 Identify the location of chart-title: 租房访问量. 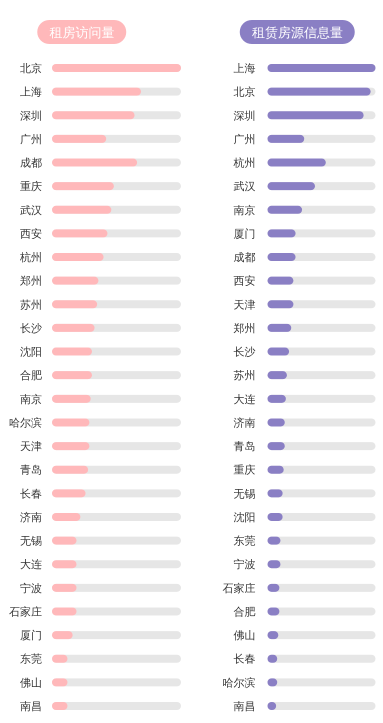
(81, 33).